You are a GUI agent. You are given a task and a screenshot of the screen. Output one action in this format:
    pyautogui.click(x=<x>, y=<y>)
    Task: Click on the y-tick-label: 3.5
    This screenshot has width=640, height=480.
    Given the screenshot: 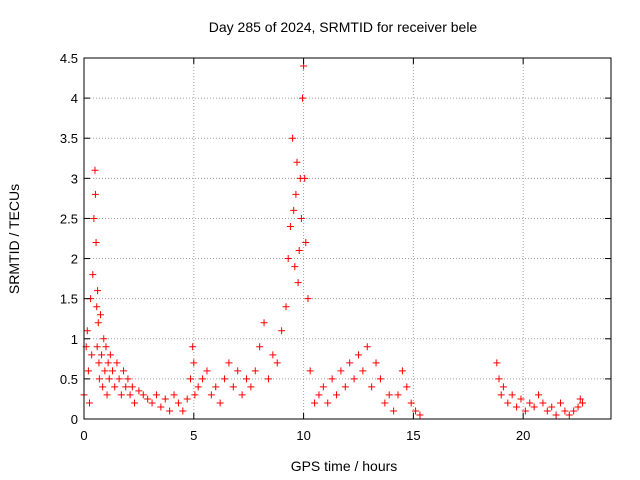 What is the action you would take?
    pyautogui.click(x=69, y=138)
    